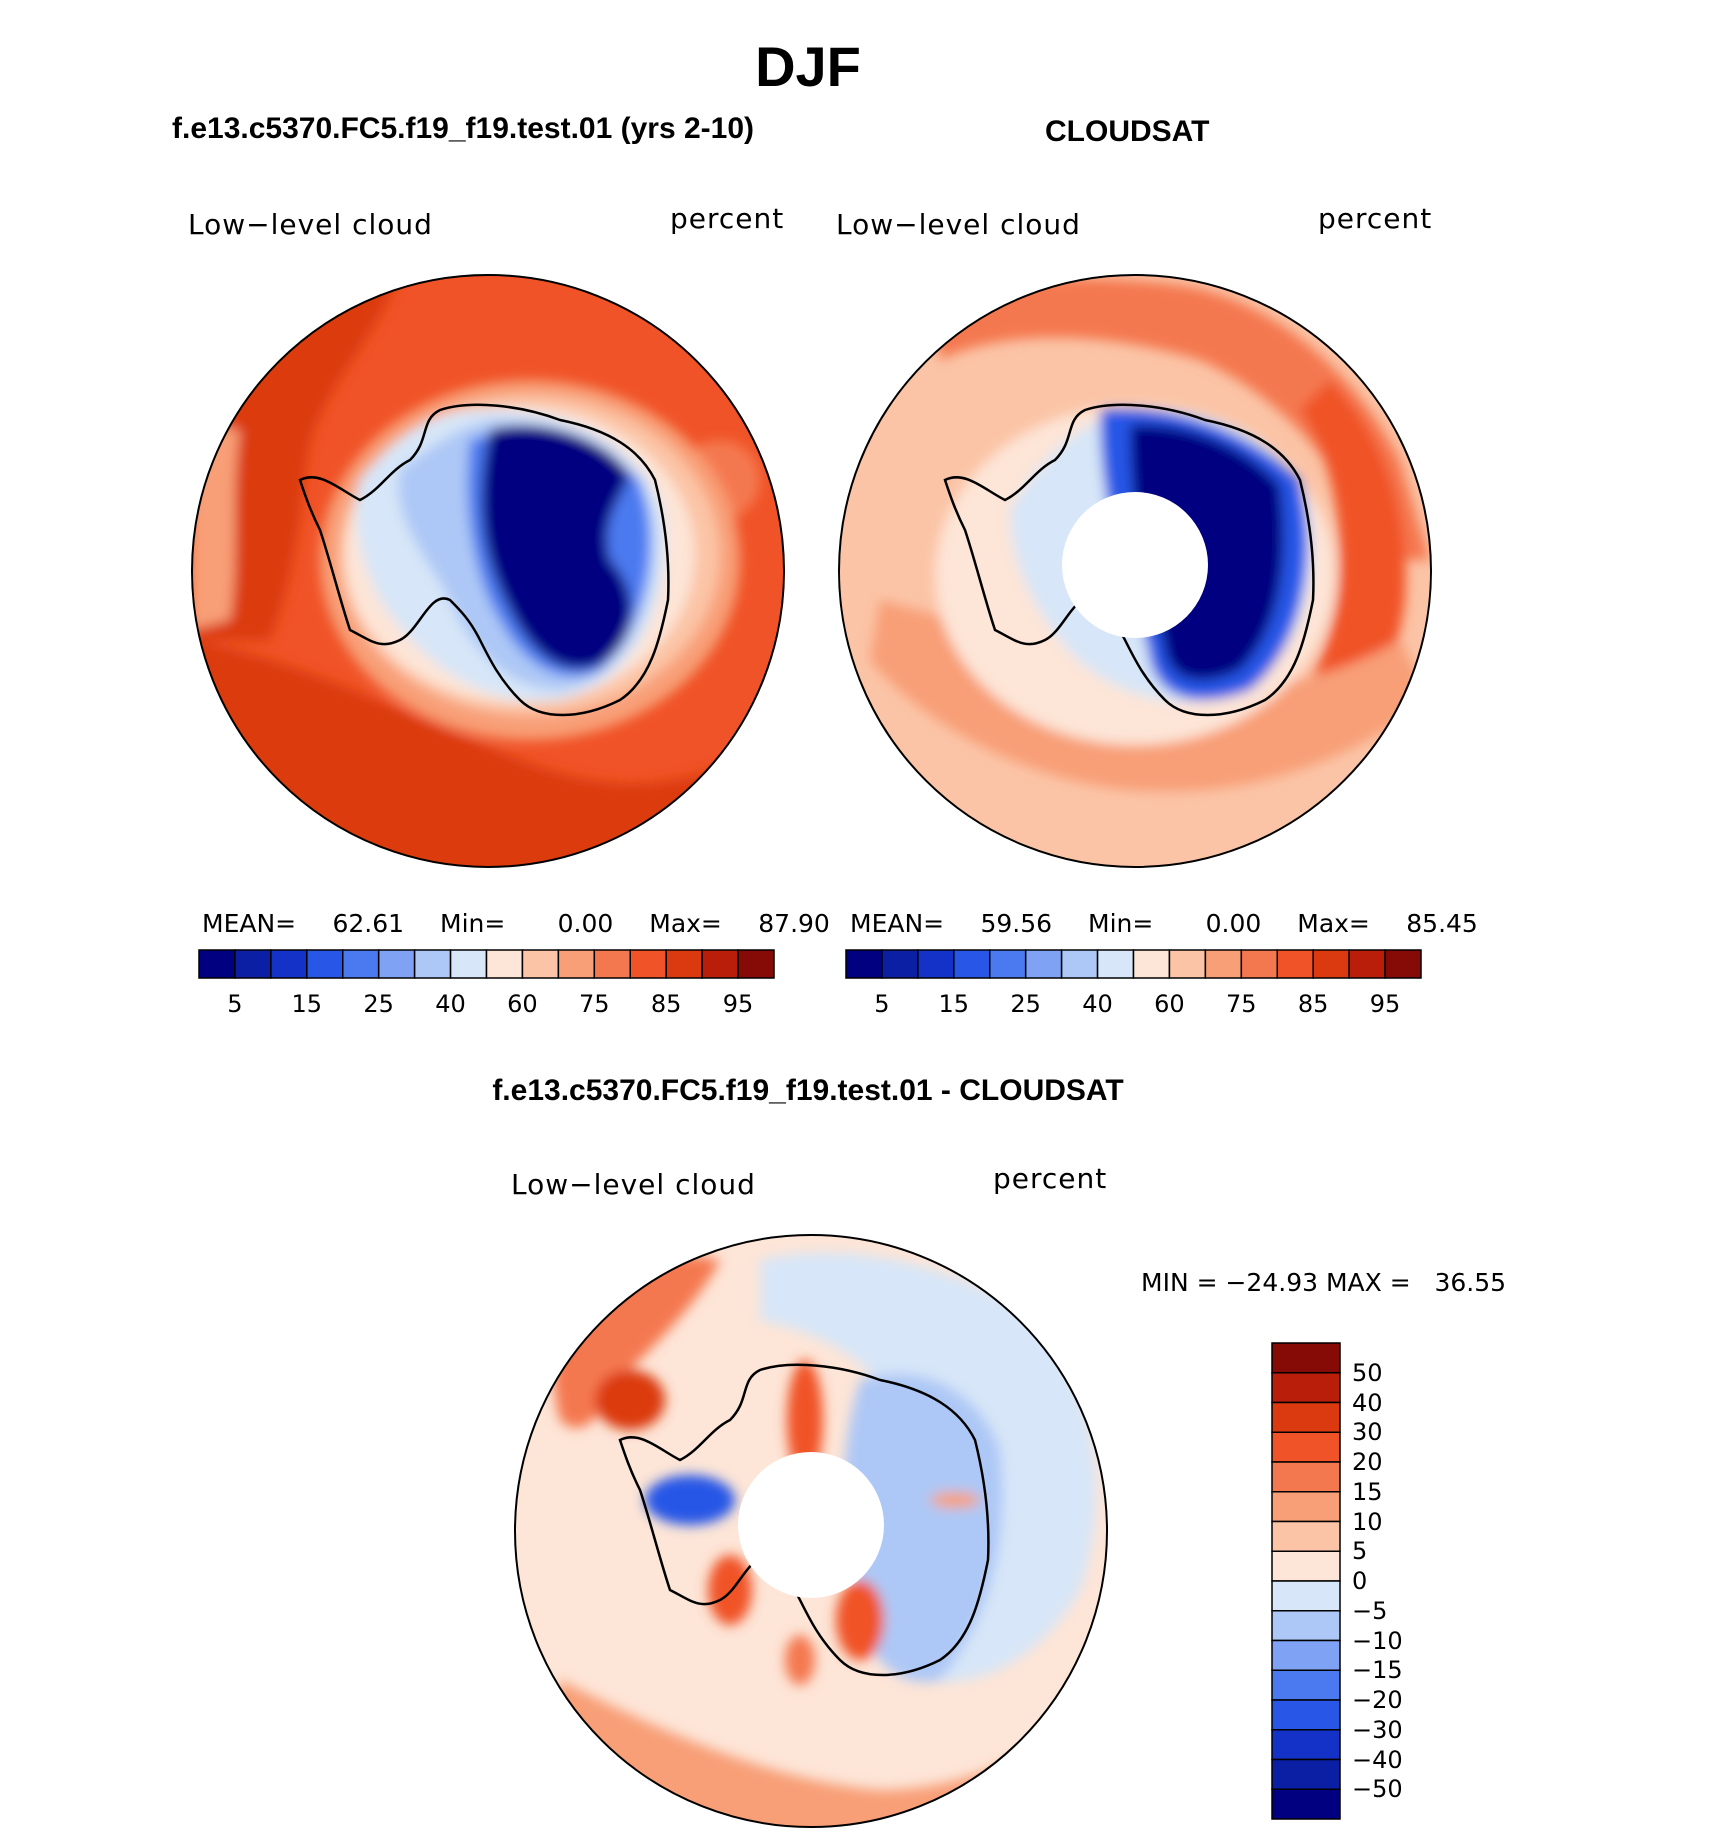  I want to click on diff-colorbar, so click(1306, 1581).